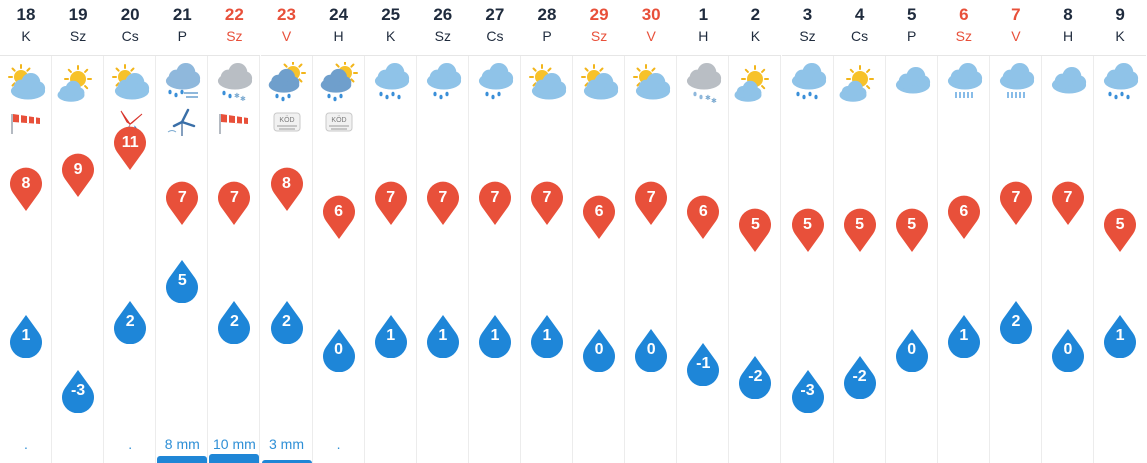  What do you see at coordinates (807, 231) in the screenshot?
I see `day-column-3: 3 Sz 5 -3` at bounding box center [807, 231].